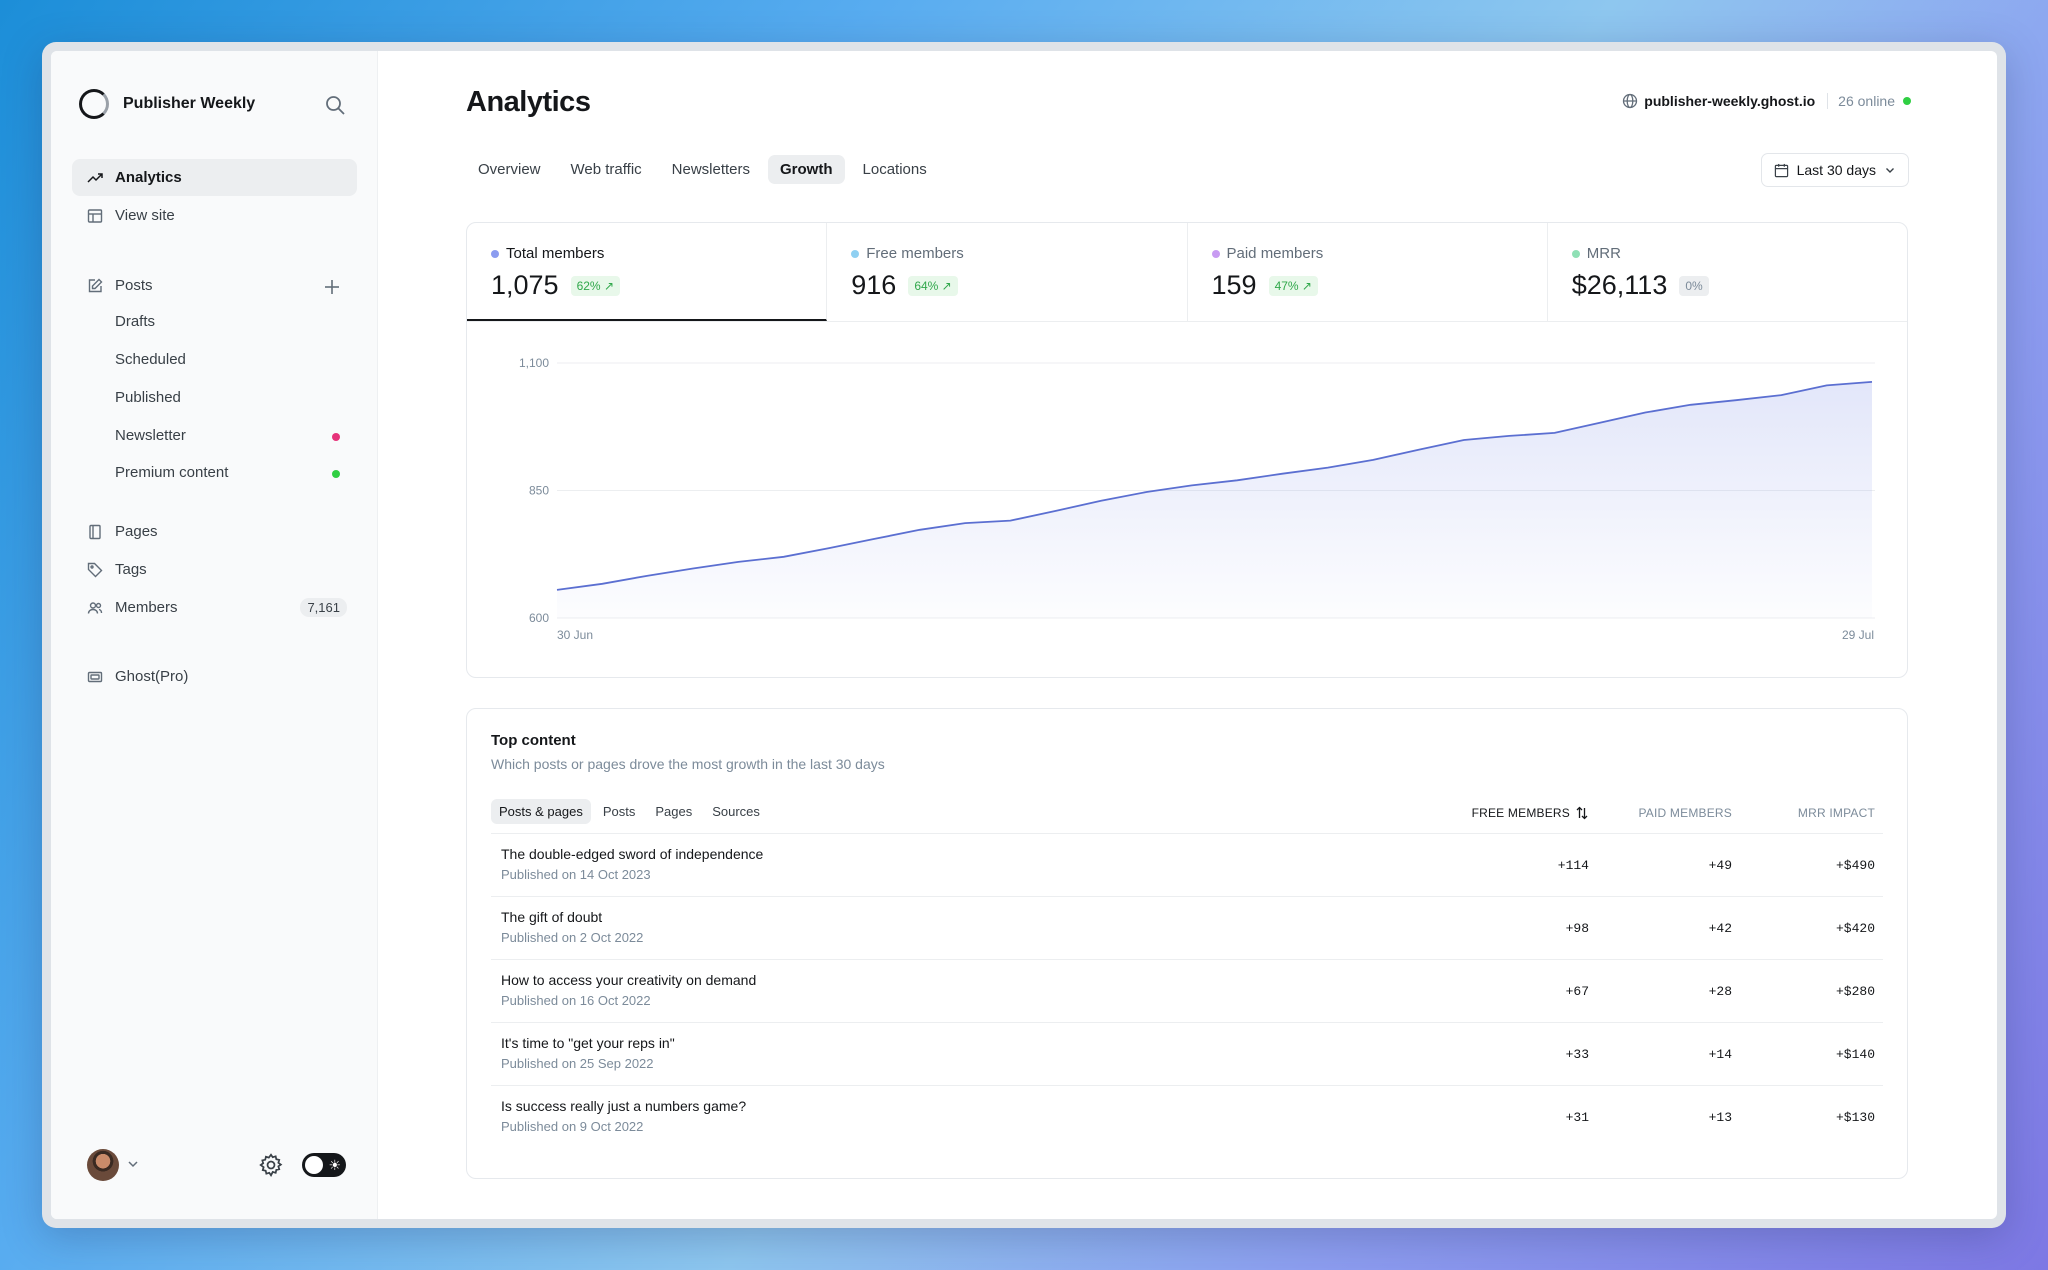  I want to click on growth-chart-svg: 1,100 850 600 30 Jun 29 Jul, so click(1197, 499).